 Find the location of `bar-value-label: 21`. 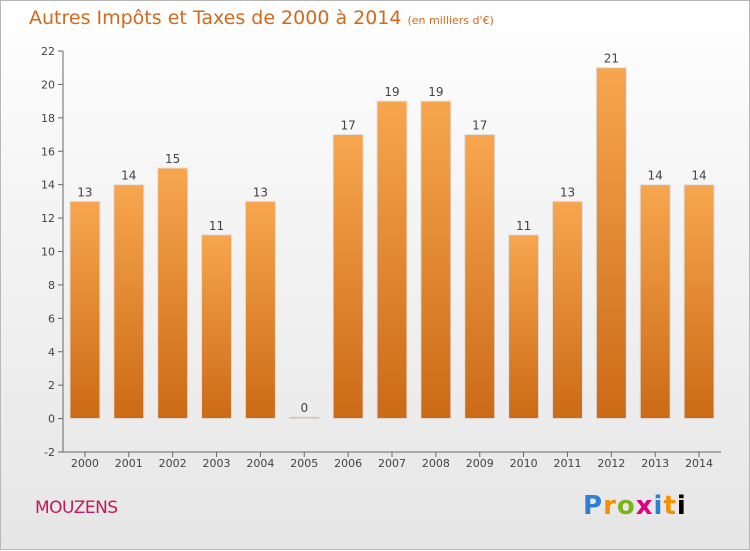

bar-value-label: 21 is located at coordinates (611, 59).